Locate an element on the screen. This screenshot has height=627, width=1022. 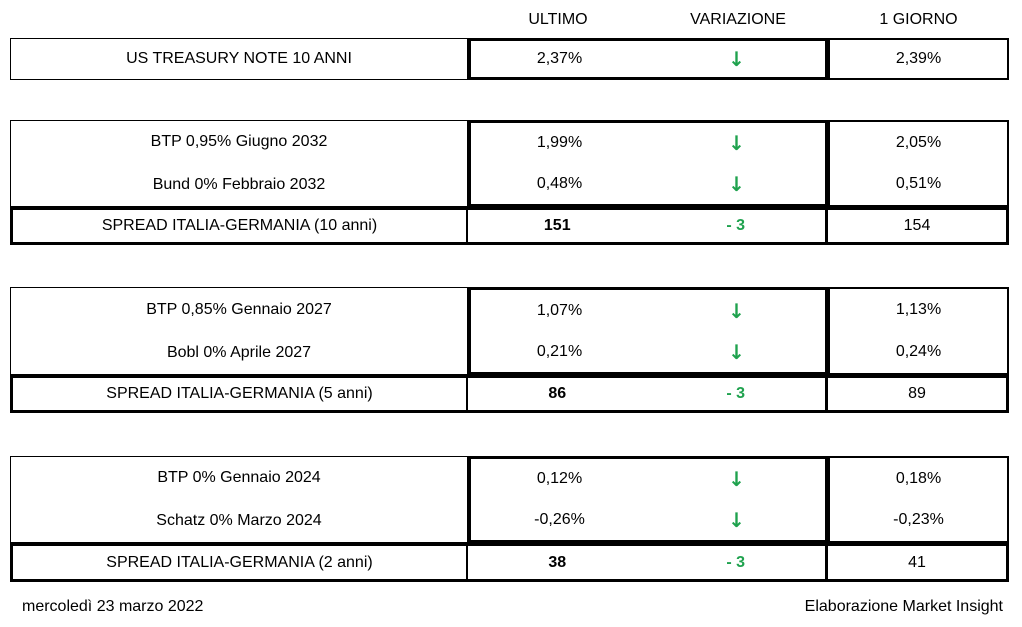
spread-mid-box: 86 - 3 is located at coordinates (648, 394).